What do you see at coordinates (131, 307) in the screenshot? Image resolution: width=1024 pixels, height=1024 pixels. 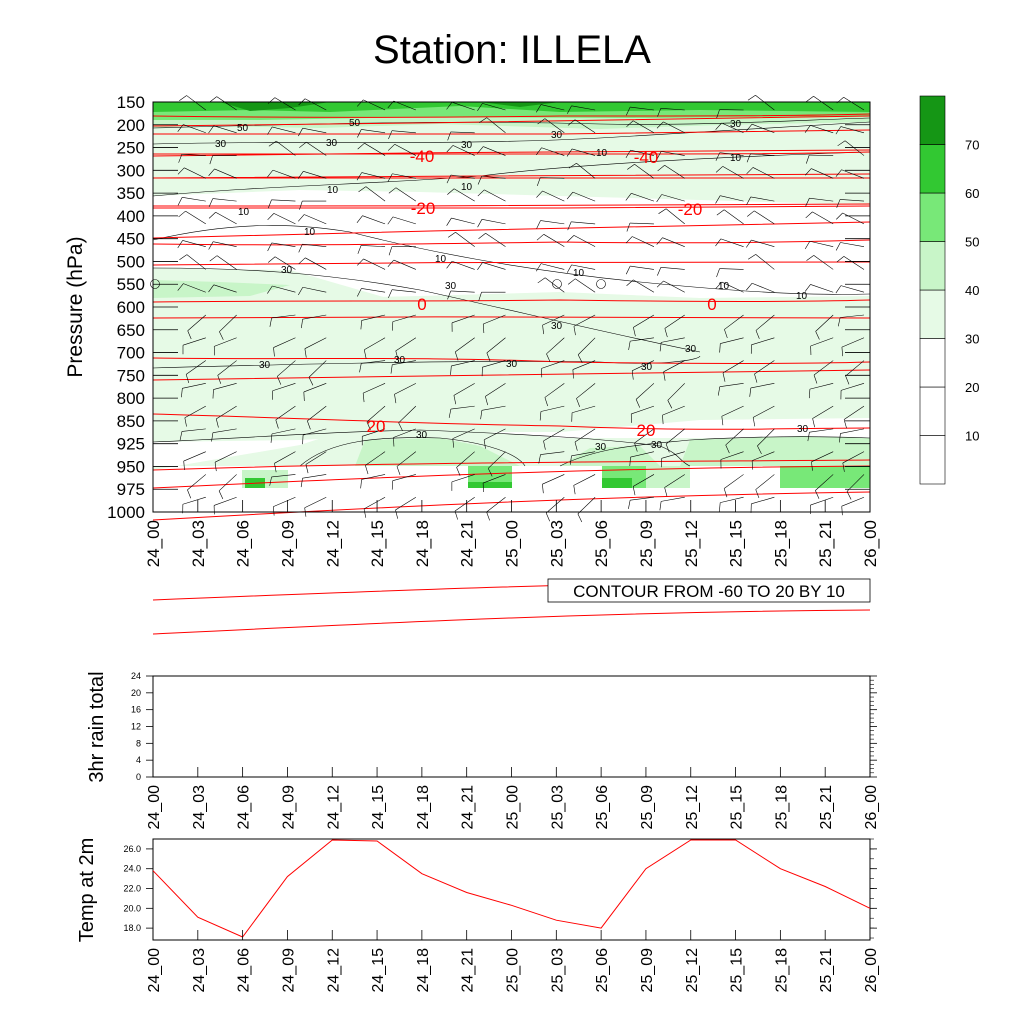 I see `pressure-tick-label: 600` at bounding box center [131, 307].